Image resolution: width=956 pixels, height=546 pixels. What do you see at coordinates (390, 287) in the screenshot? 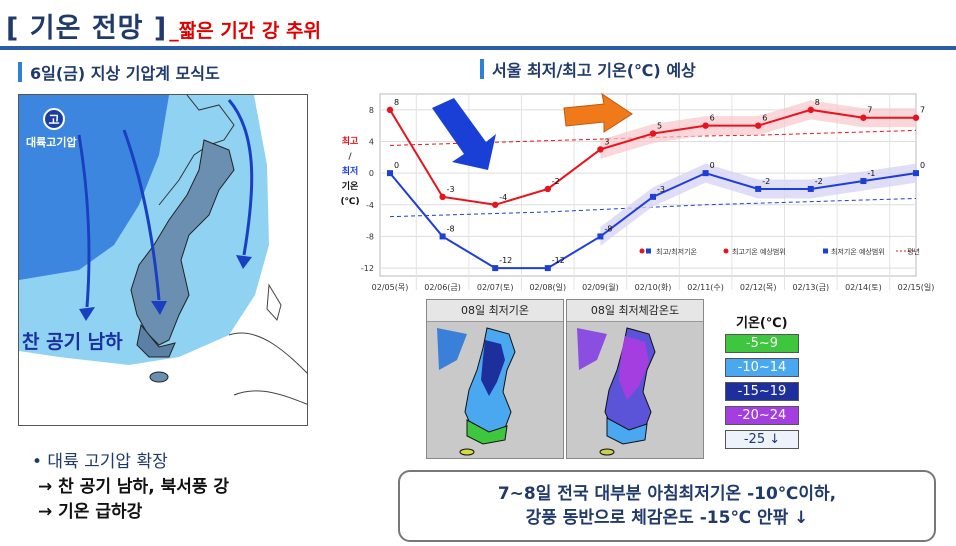
I see `x-tick-label: 02/05(목)` at bounding box center [390, 287].